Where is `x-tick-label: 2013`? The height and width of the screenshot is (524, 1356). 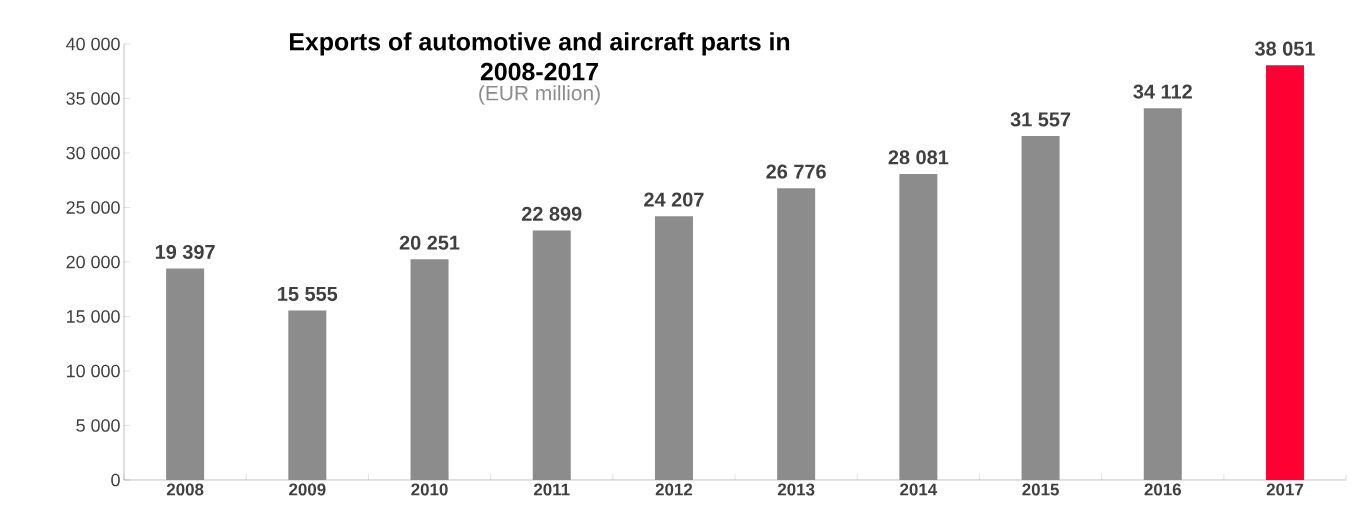 x-tick-label: 2013 is located at coordinates (796, 489).